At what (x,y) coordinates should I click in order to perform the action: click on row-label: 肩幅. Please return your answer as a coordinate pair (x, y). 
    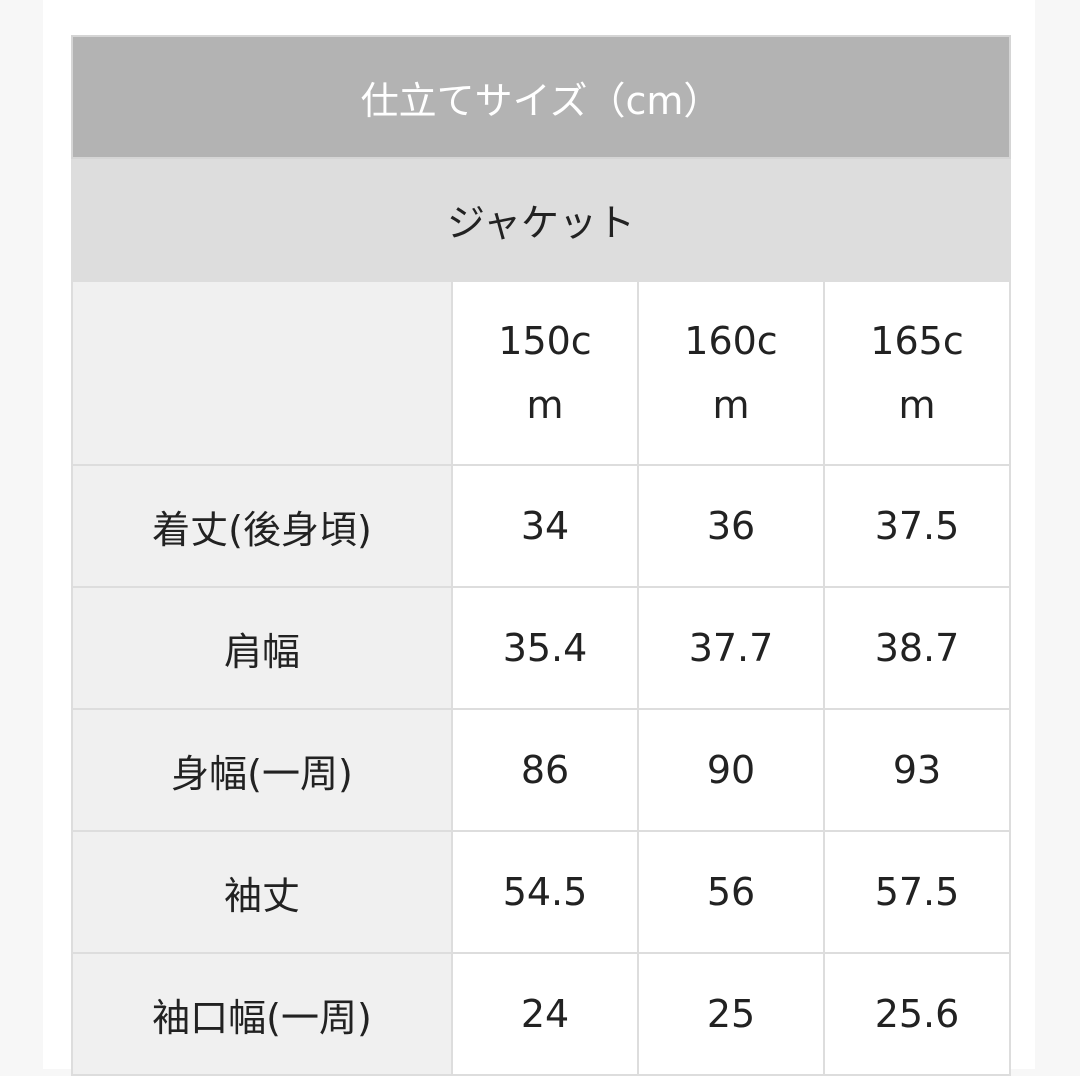
    Looking at the image, I should click on (262, 648).